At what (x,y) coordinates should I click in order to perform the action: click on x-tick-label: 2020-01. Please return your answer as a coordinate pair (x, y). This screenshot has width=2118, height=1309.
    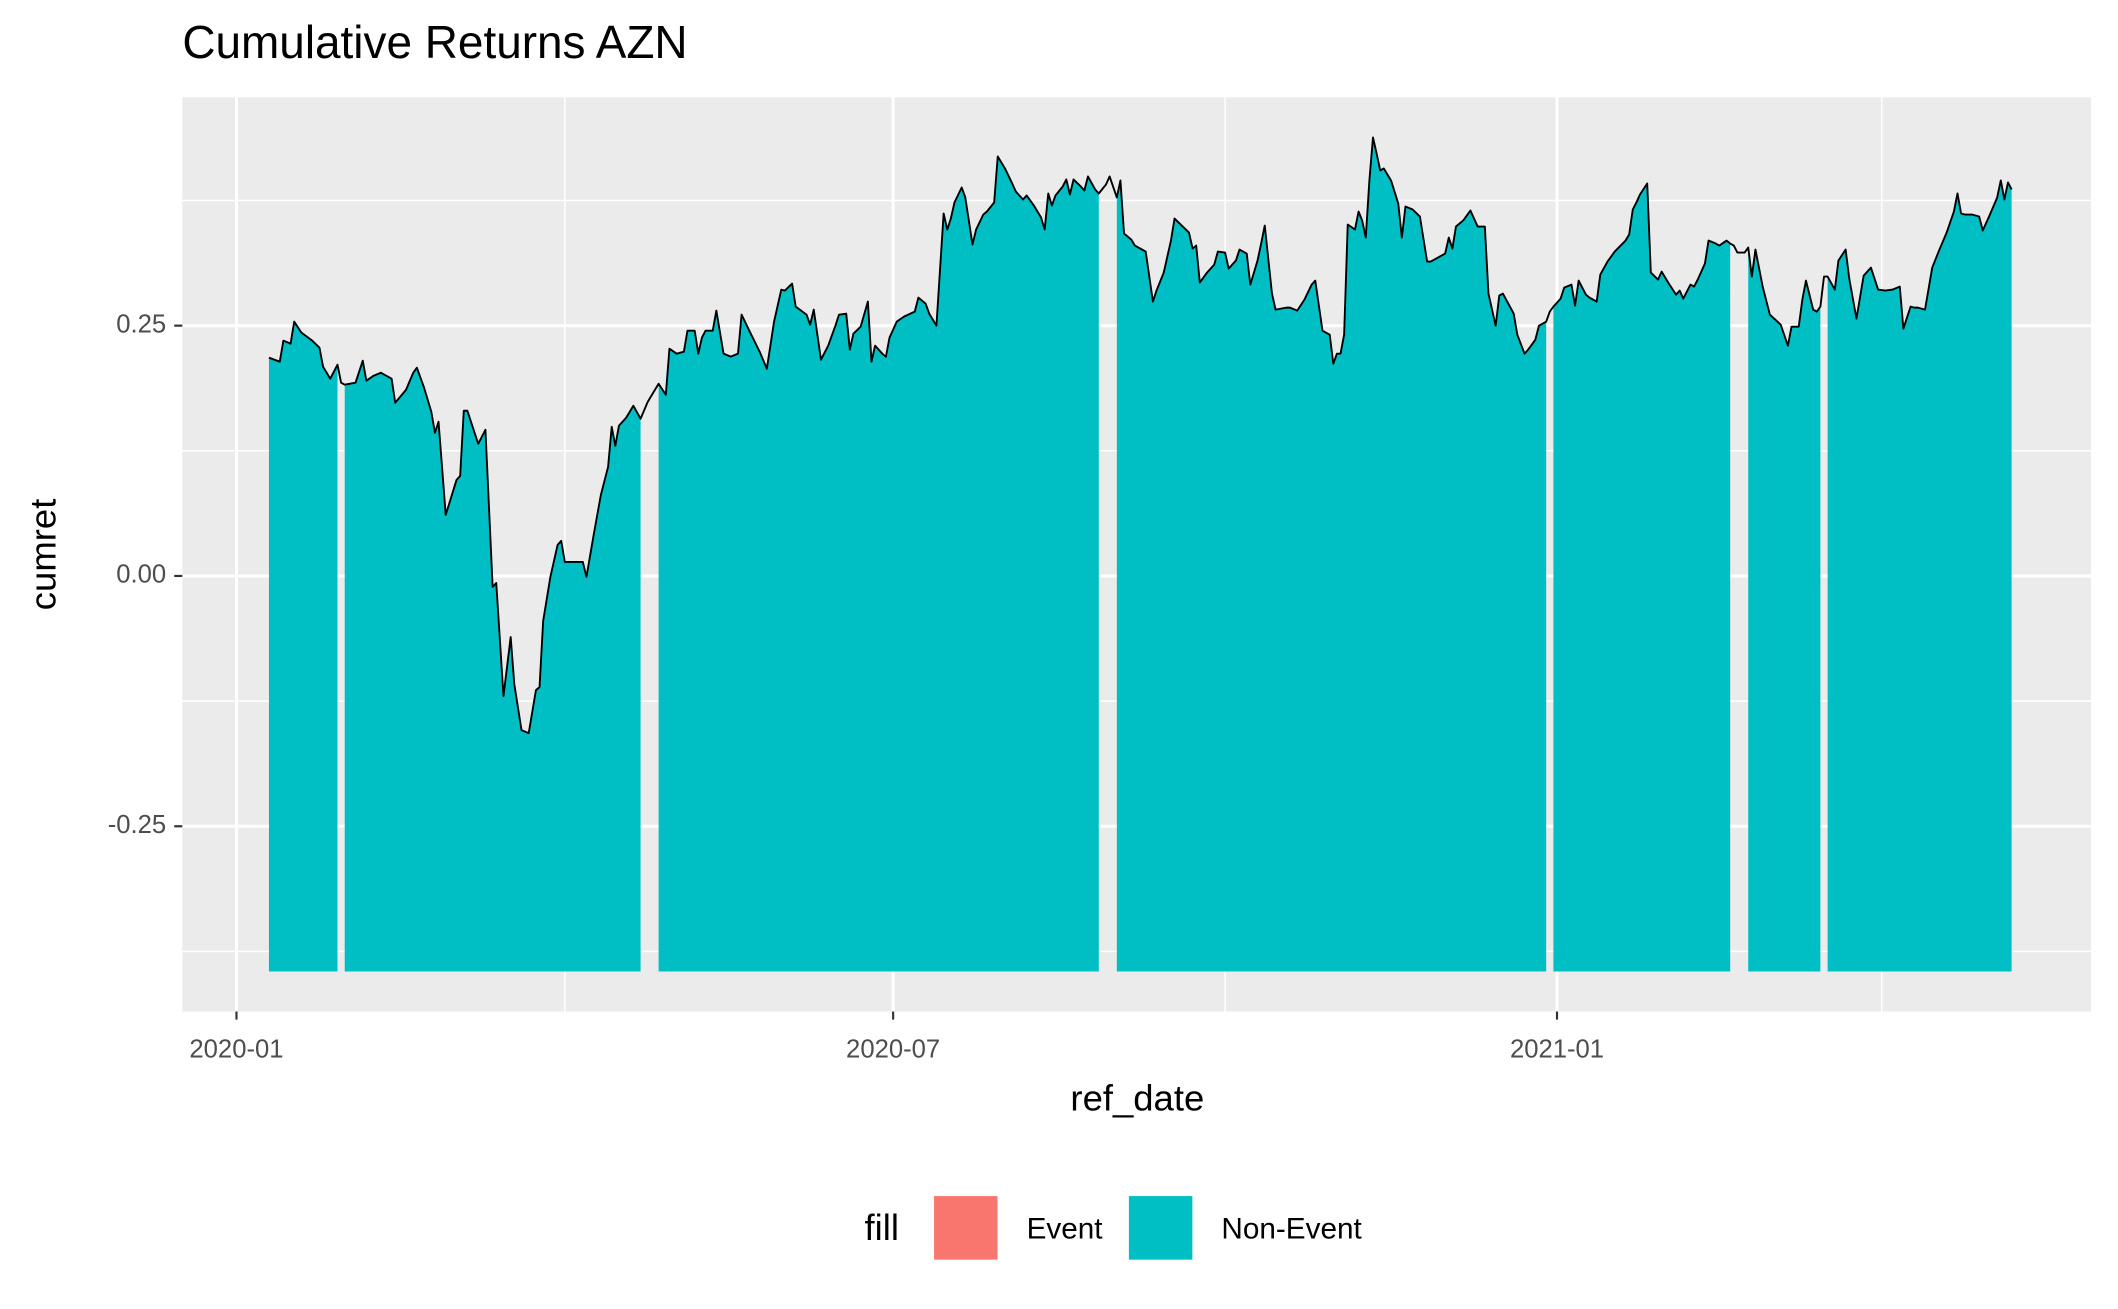
    Looking at the image, I should click on (236, 1049).